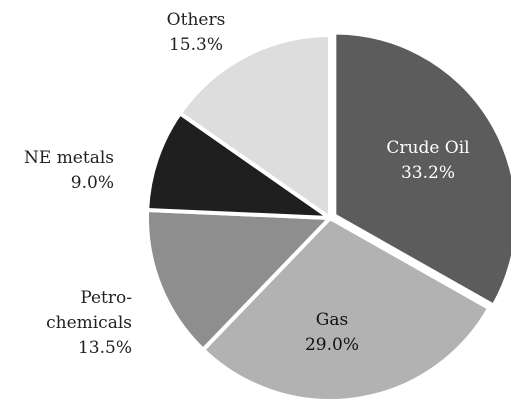 Image resolution: width=511 pixels, height=401 pixels. Describe the element at coordinates (104, 348) in the screenshot. I see `value-label: 13.5%` at that location.